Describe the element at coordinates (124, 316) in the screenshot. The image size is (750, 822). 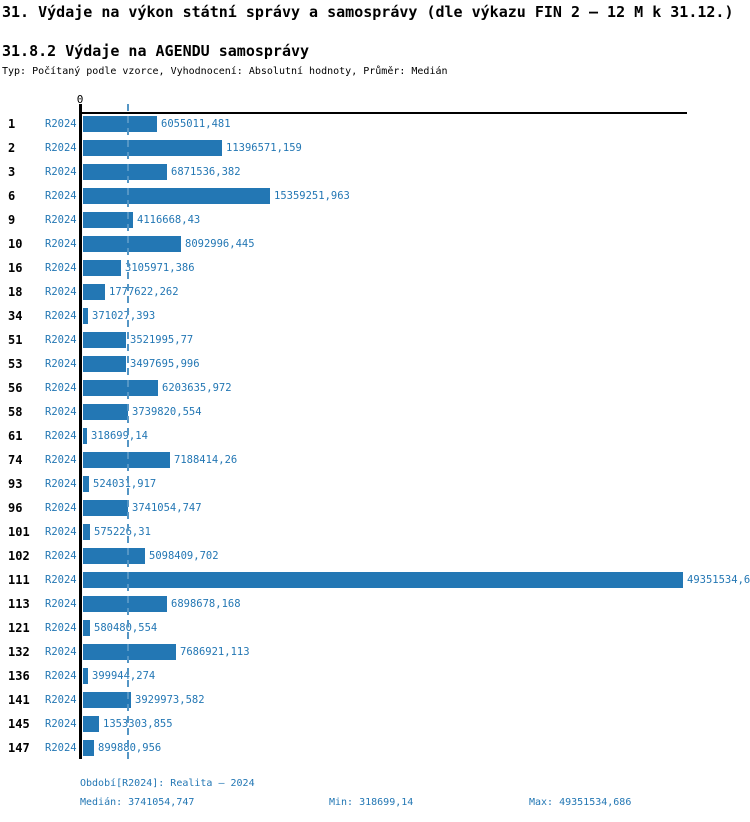
I see `bar-value-label: 371027,393` at that location.